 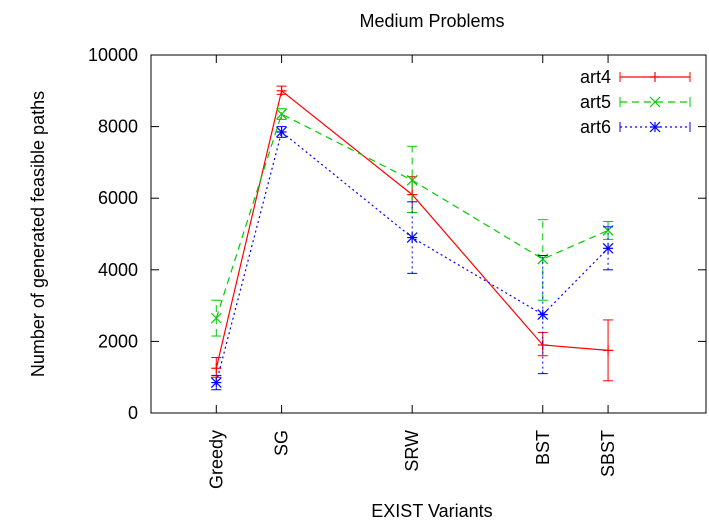 What do you see at coordinates (118, 198) in the screenshot?
I see `y-tick-label: 6000` at bounding box center [118, 198].